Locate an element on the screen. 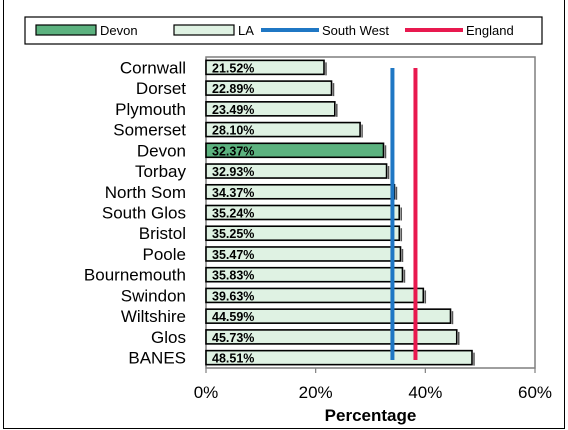 This screenshot has width=568, height=430. data-label-plymouth: 23.49% is located at coordinates (233, 110).